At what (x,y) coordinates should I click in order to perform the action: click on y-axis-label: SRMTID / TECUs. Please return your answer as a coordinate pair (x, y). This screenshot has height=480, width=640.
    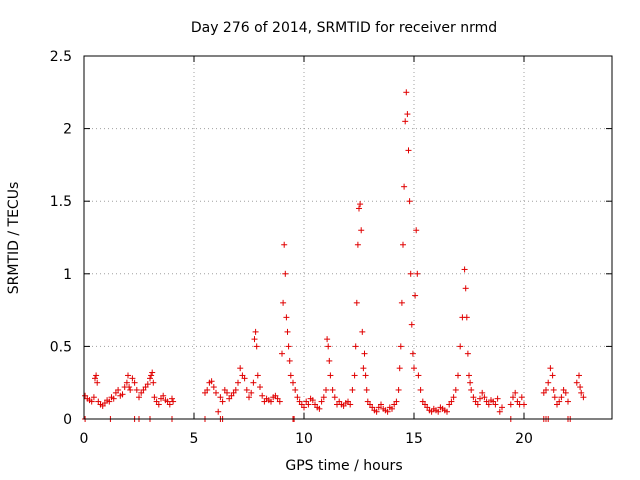
    Looking at the image, I should click on (14, 238).